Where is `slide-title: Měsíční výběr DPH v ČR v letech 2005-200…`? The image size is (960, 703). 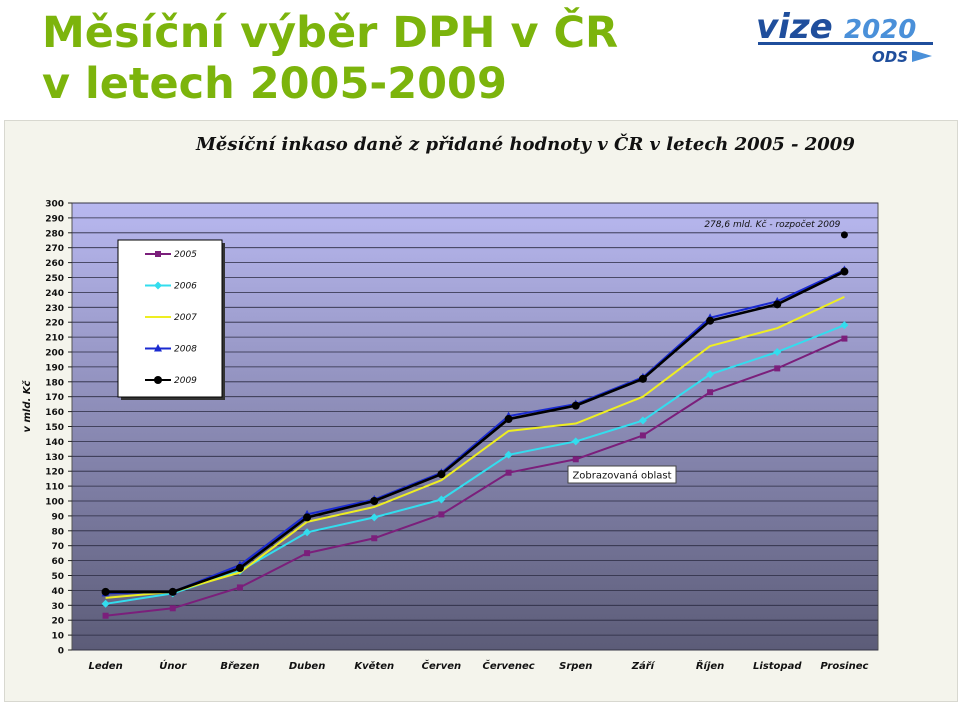
slide-title: Měsíční výběr DPH v ČR v letech 2005-200… is located at coordinates (330, 59).